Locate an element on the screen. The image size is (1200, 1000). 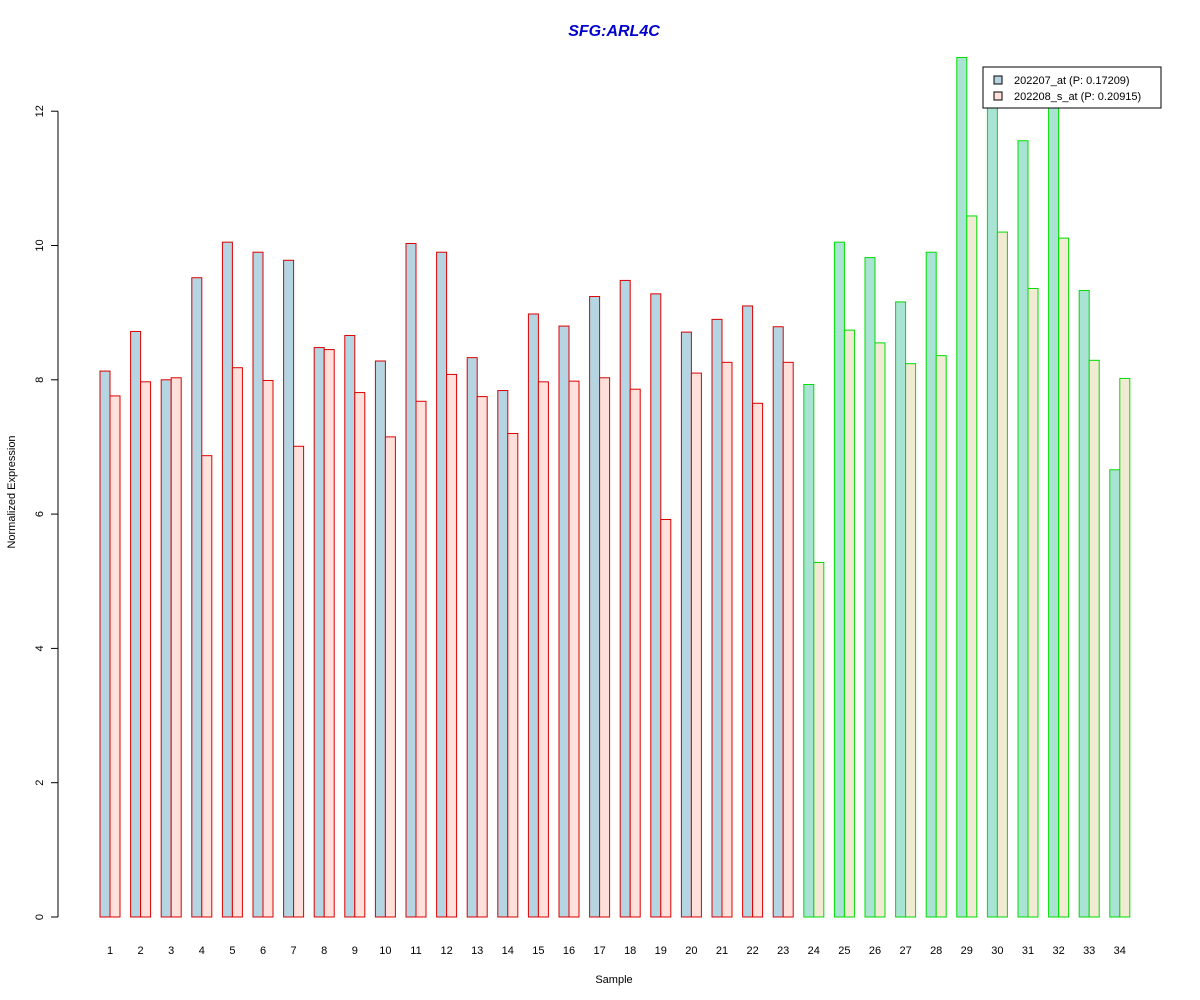
x-tick-label: 25 is located at coordinates (844, 951).